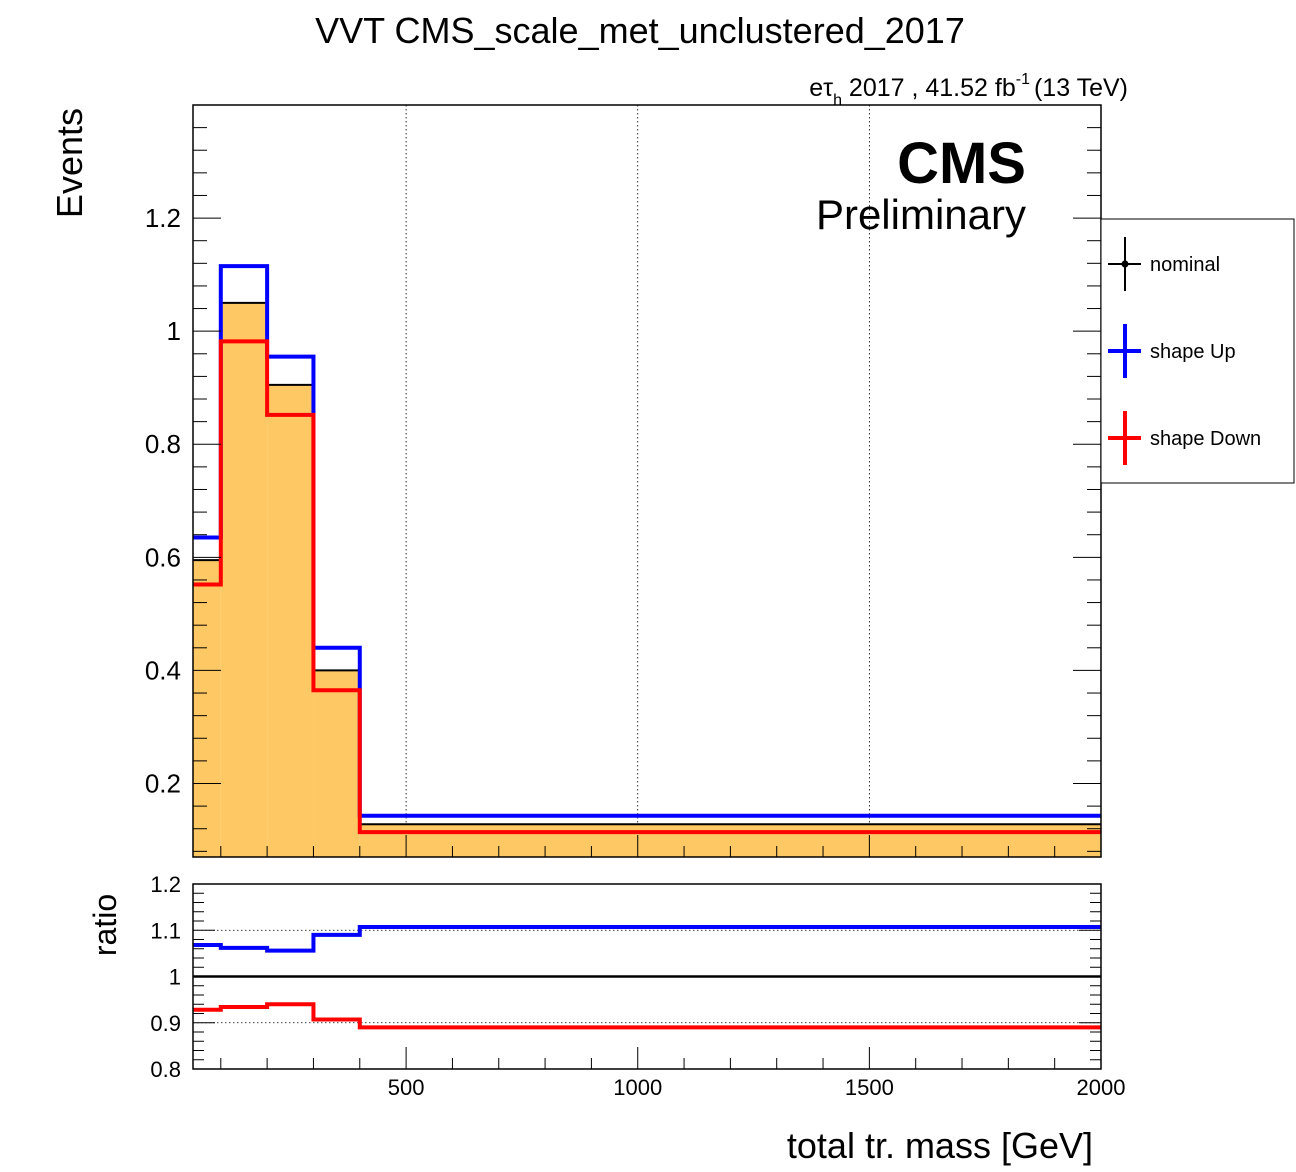 This screenshot has width=1296, height=1172. I want to click on ratio-x-axis-ticks: 500 1000 1500 2000, so click(673, 1073).